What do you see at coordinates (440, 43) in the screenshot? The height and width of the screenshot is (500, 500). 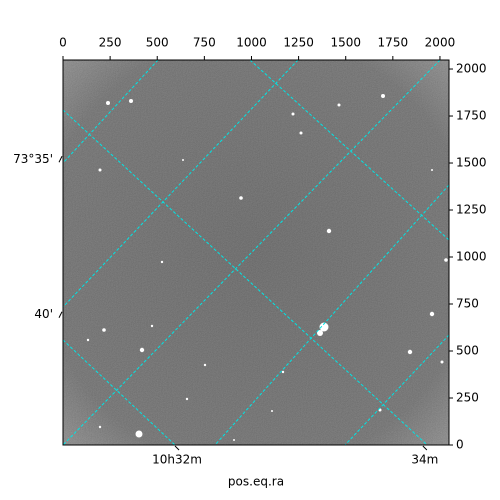 I see `x-tick-label: 2000` at bounding box center [440, 43].